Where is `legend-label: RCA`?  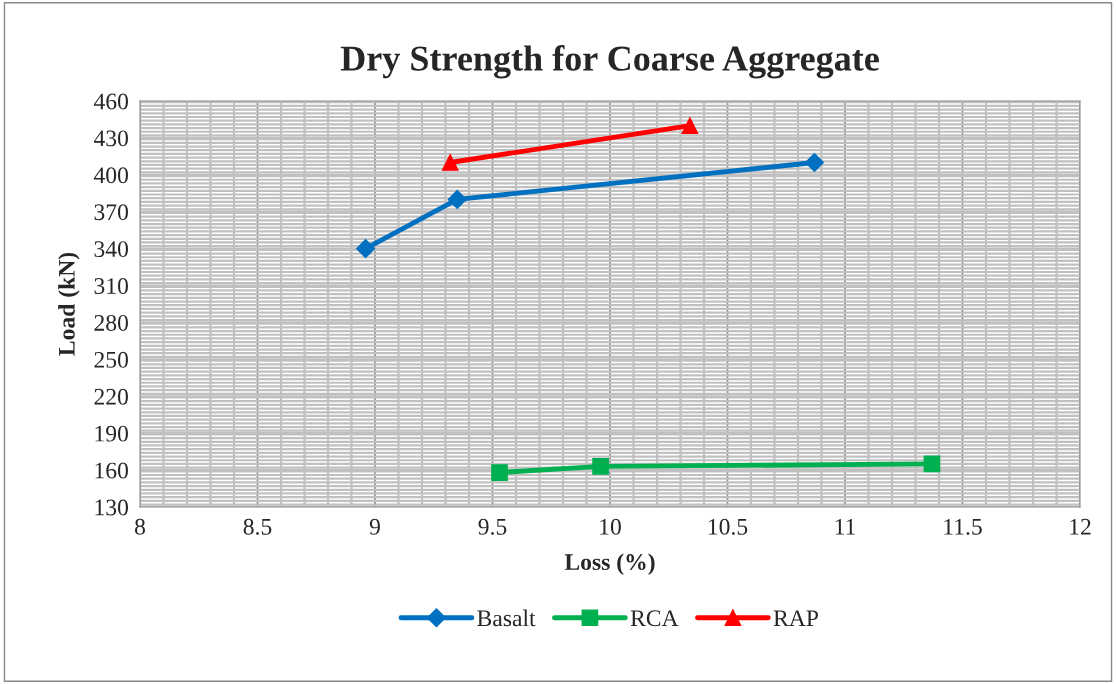 legend-label: RCA is located at coordinates (654, 618).